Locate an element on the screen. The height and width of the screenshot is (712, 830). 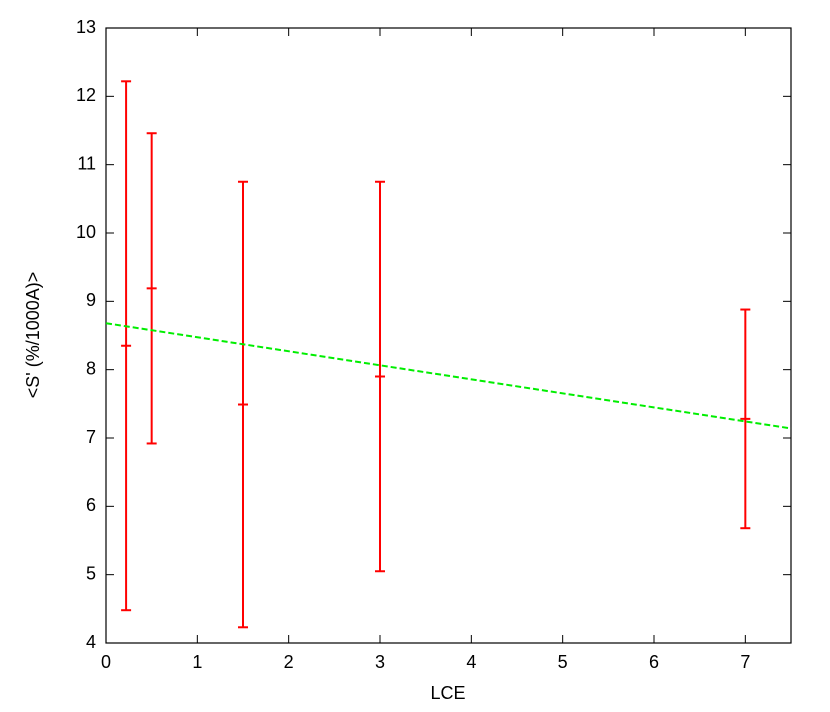
y-tick-label: 10 is located at coordinates (86, 232).